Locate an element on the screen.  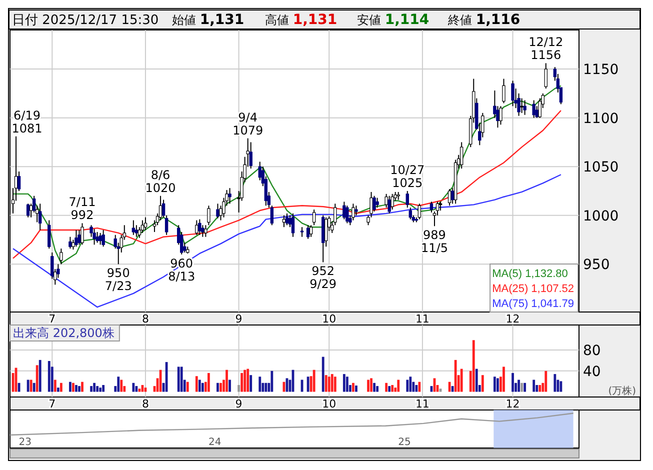
text: MA(75) 1,041.79 is located at coordinates (533, 304).